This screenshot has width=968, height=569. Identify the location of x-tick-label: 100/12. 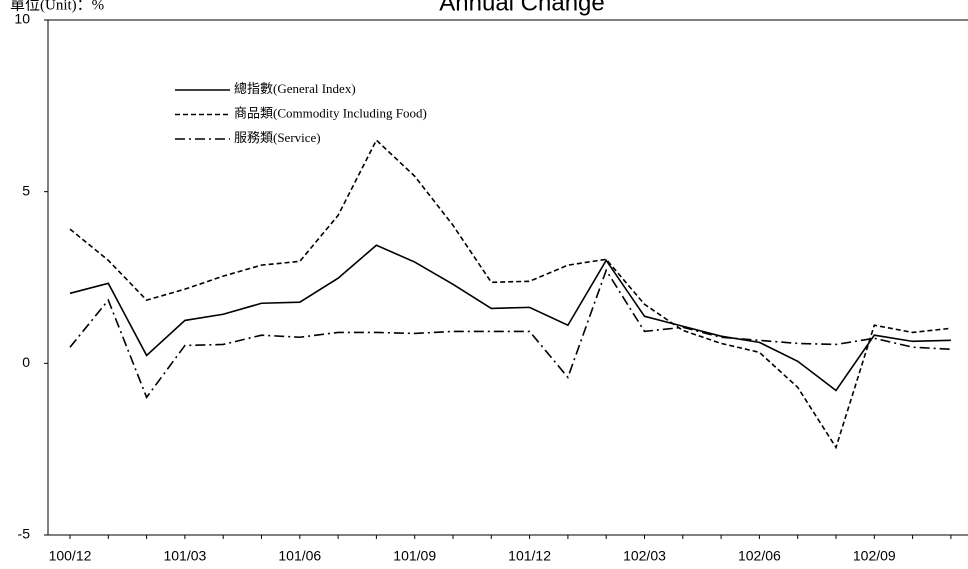
(70, 556).